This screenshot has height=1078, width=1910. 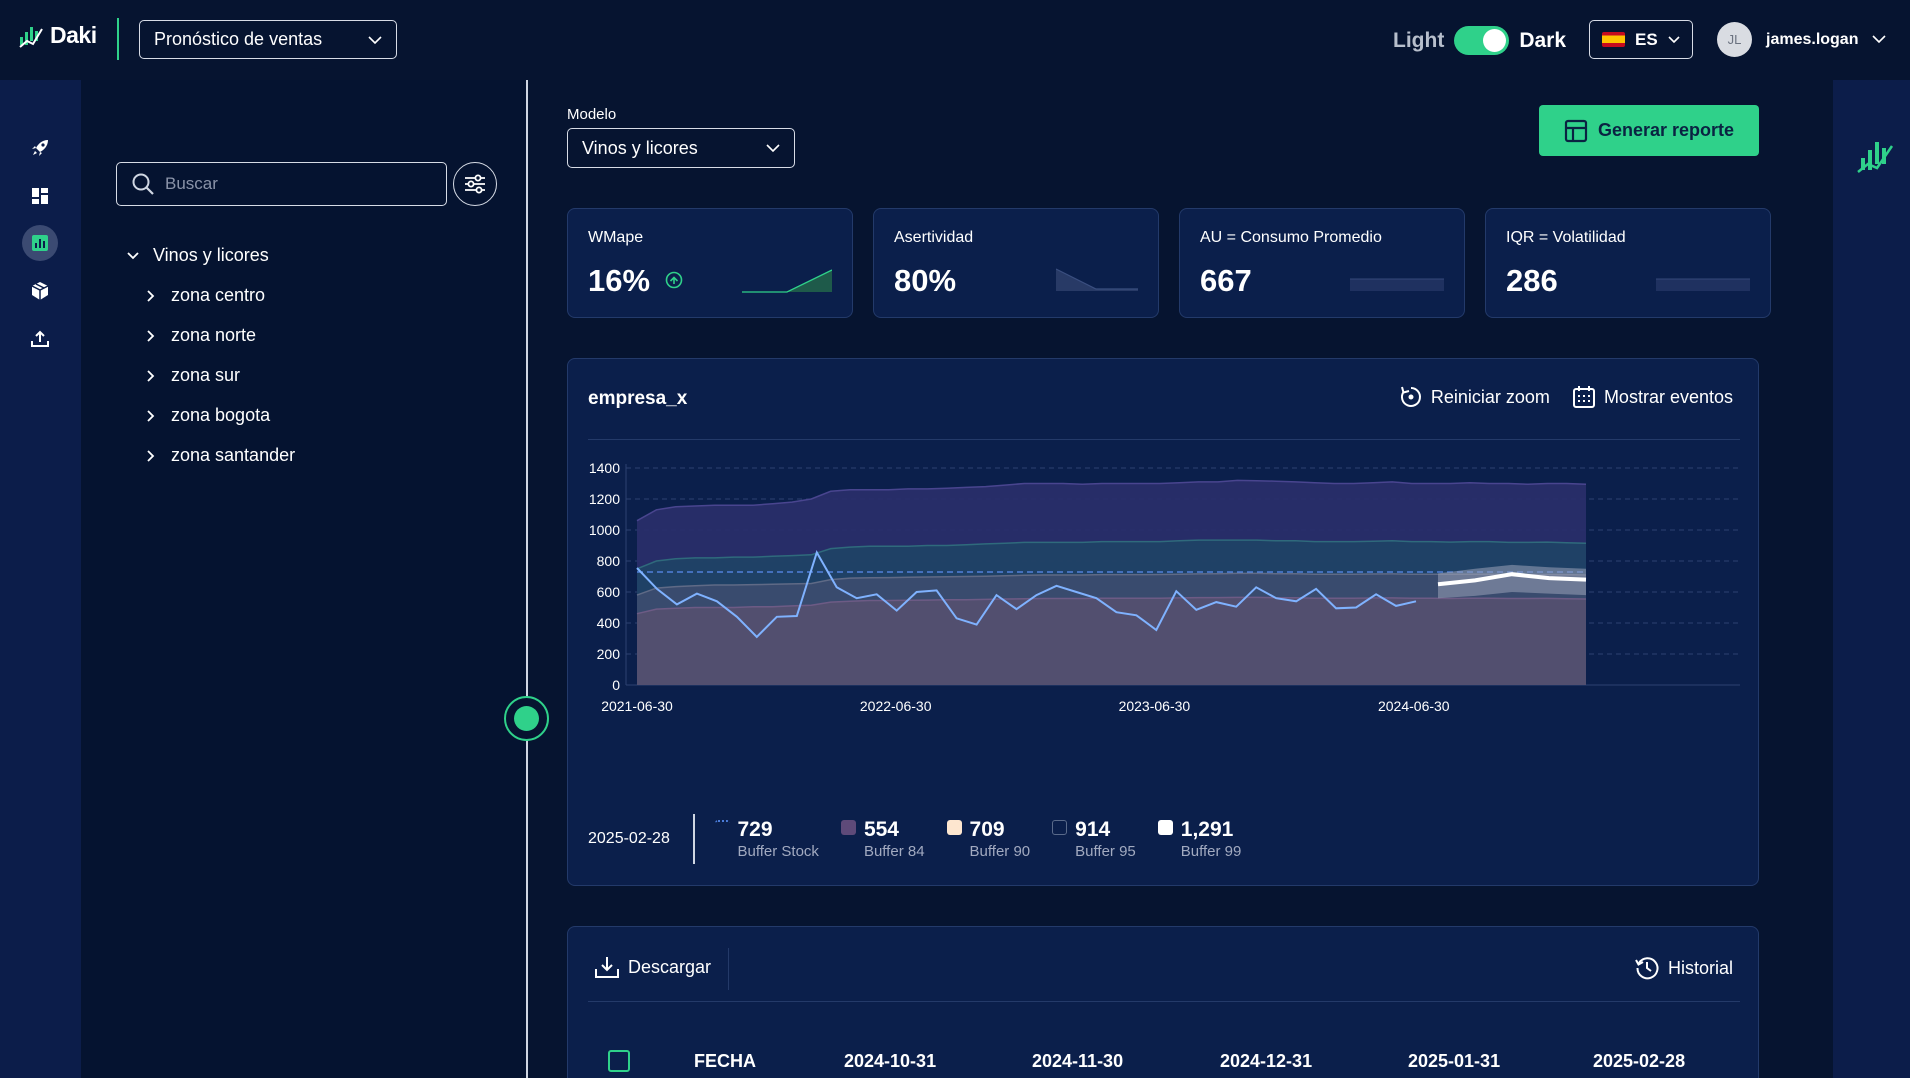 I want to click on legend-item-buffer-95: 914 Buffer 95, so click(x=1094, y=839).